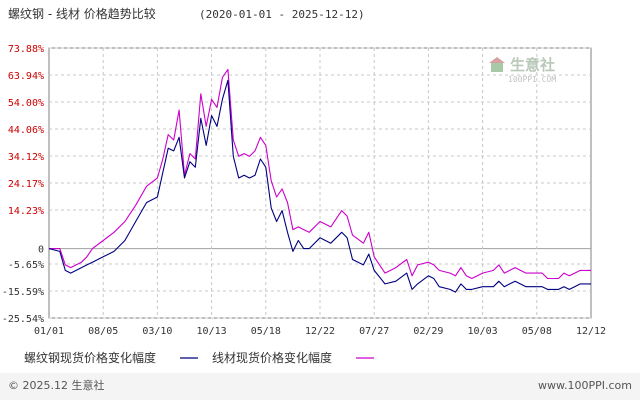 The image size is (640, 400). What do you see at coordinates (26, 265) in the screenshot?
I see `y-tick-label: -5.65%` at bounding box center [26, 265].